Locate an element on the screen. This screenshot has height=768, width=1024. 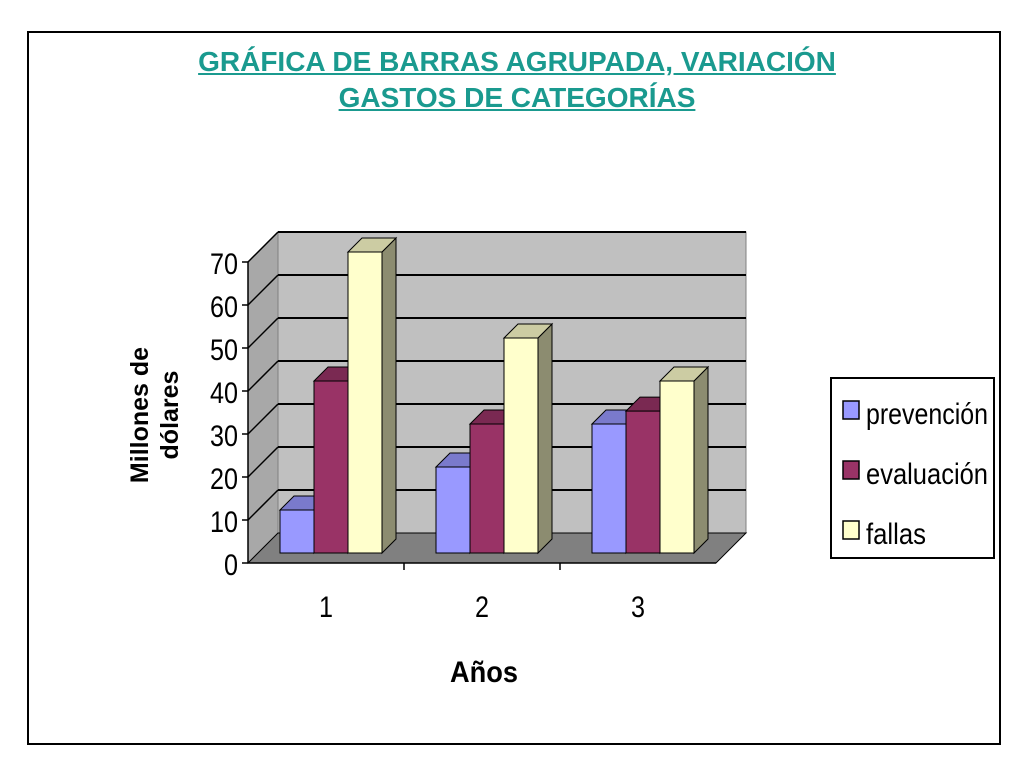
y-axis-label-line-2: dólares is located at coordinates (170, 415).